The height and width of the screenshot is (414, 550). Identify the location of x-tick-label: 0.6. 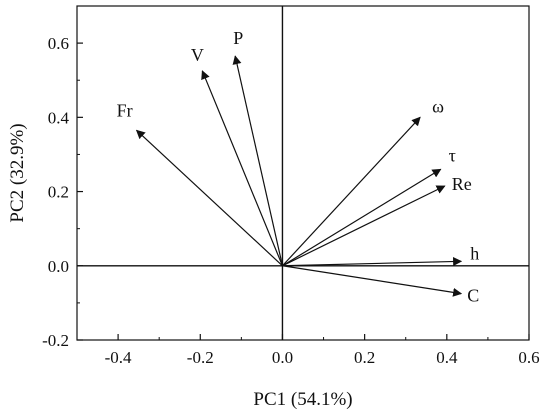
(528, 357).